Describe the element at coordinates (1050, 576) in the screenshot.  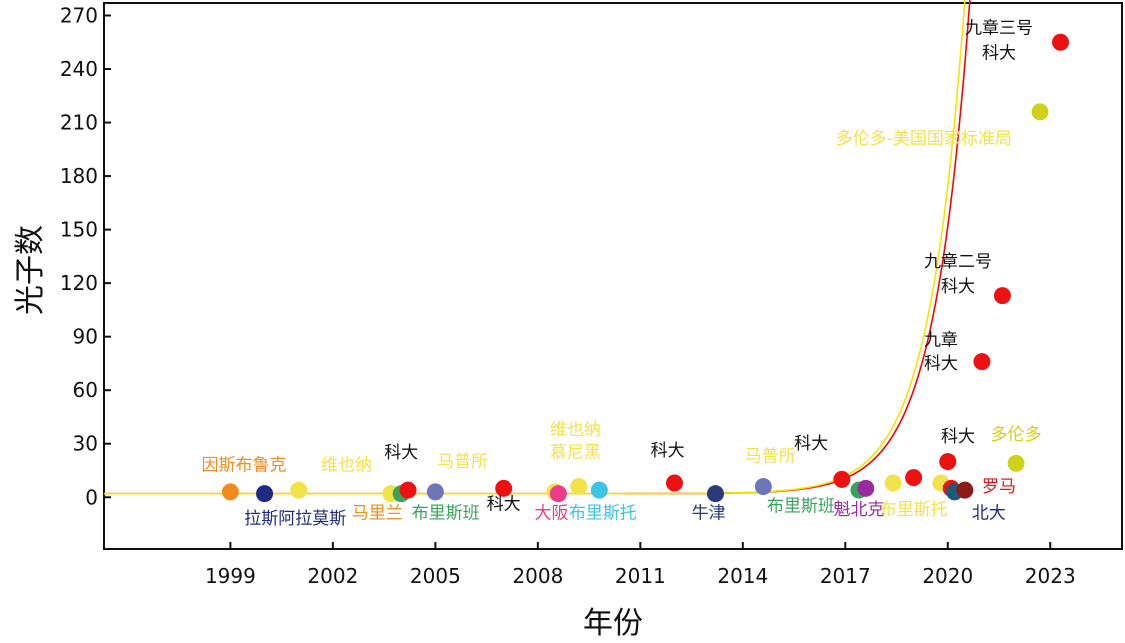
I see `x-tick-label: 2023` at that location.